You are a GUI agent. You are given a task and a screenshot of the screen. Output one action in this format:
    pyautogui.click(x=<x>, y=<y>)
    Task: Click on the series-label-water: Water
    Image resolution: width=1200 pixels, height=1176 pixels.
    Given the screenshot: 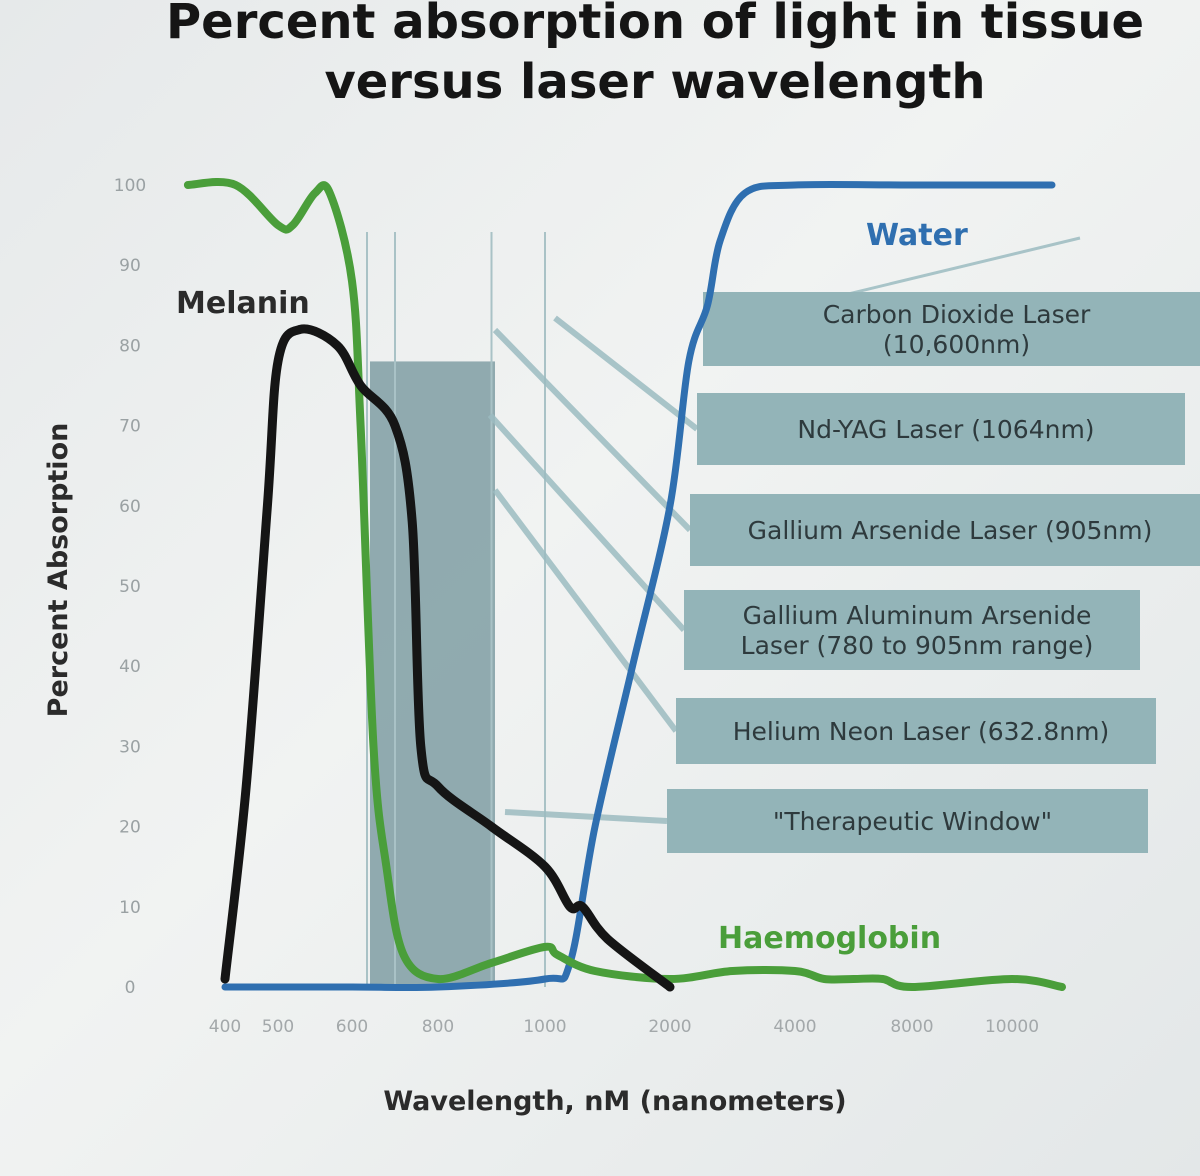 What is the action you would take?
    pyautogui.click(x=917, y=235)
    